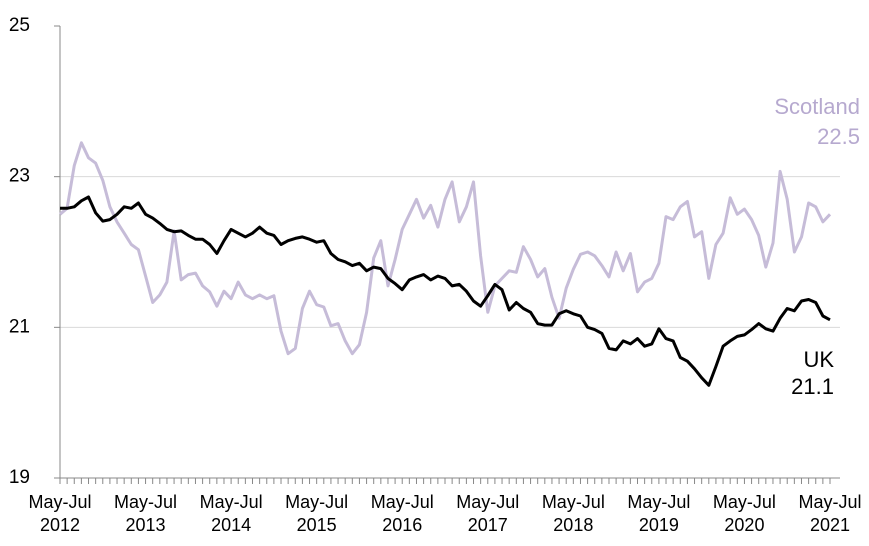  What do you see at coordinates (402, 513) in the screenshot?
I see `x-tick-label: May-Jul 2016` at bounding box center [402, 513].